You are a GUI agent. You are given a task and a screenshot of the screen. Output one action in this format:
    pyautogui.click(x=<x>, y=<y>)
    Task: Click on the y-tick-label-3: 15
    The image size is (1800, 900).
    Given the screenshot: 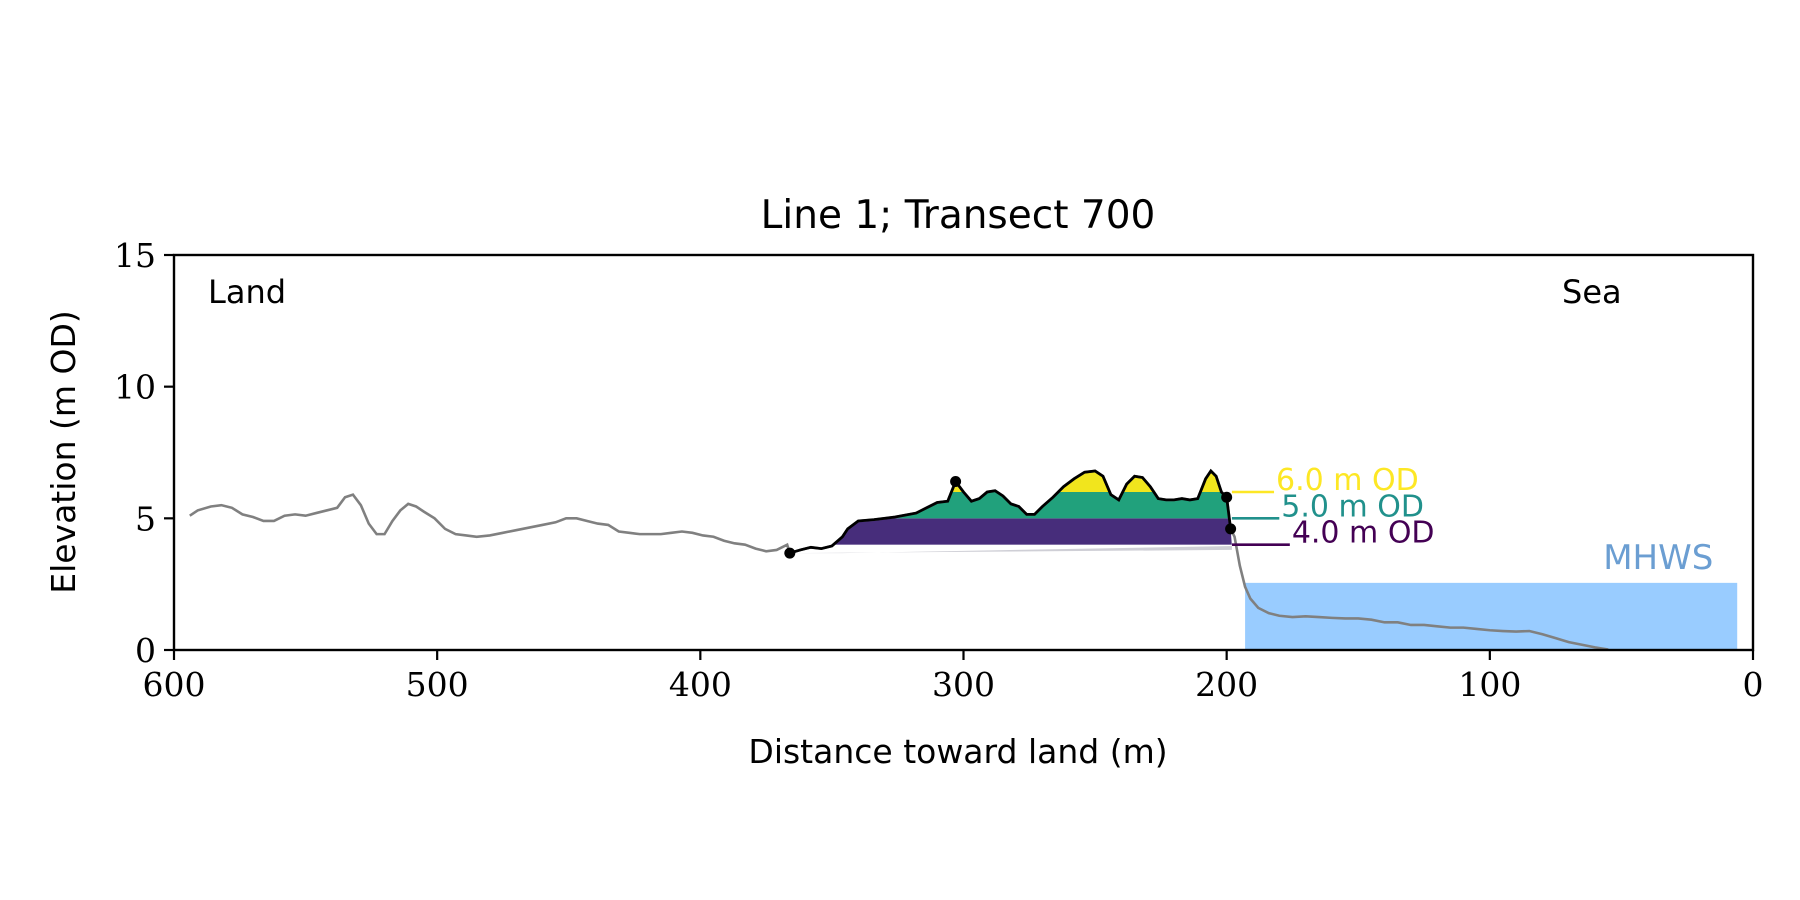 What is the action you would take?
    pyautogui.click(x=135, y=255)
    